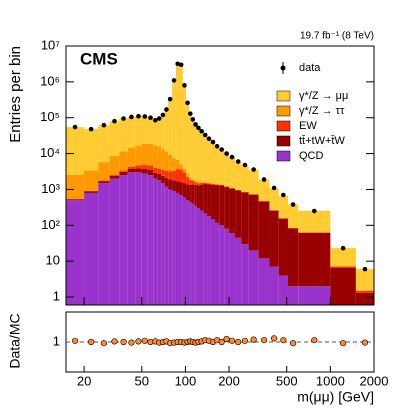  Describe the element at coordinates (337, 36) in the screenshot. I see `lumi: 19.7 fb⁻¹ (8 TeV)` at that location.